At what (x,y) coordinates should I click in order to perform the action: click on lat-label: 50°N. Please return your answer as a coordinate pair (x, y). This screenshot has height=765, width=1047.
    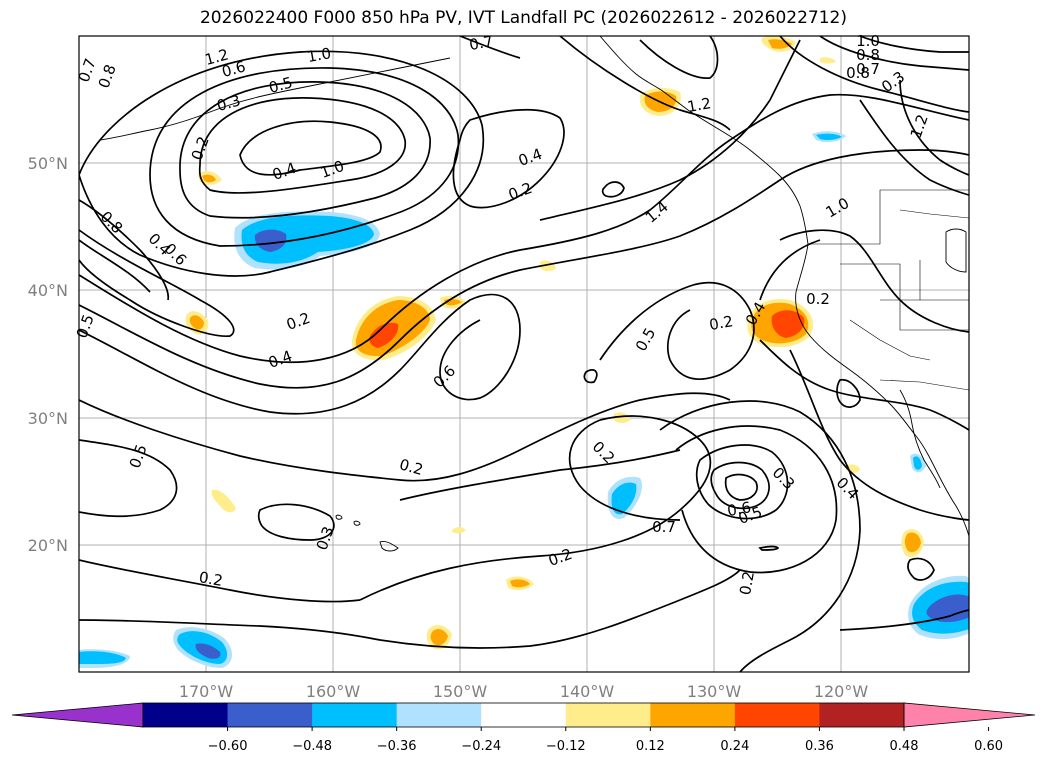
    Looking at the image, I should click on (48, 163).